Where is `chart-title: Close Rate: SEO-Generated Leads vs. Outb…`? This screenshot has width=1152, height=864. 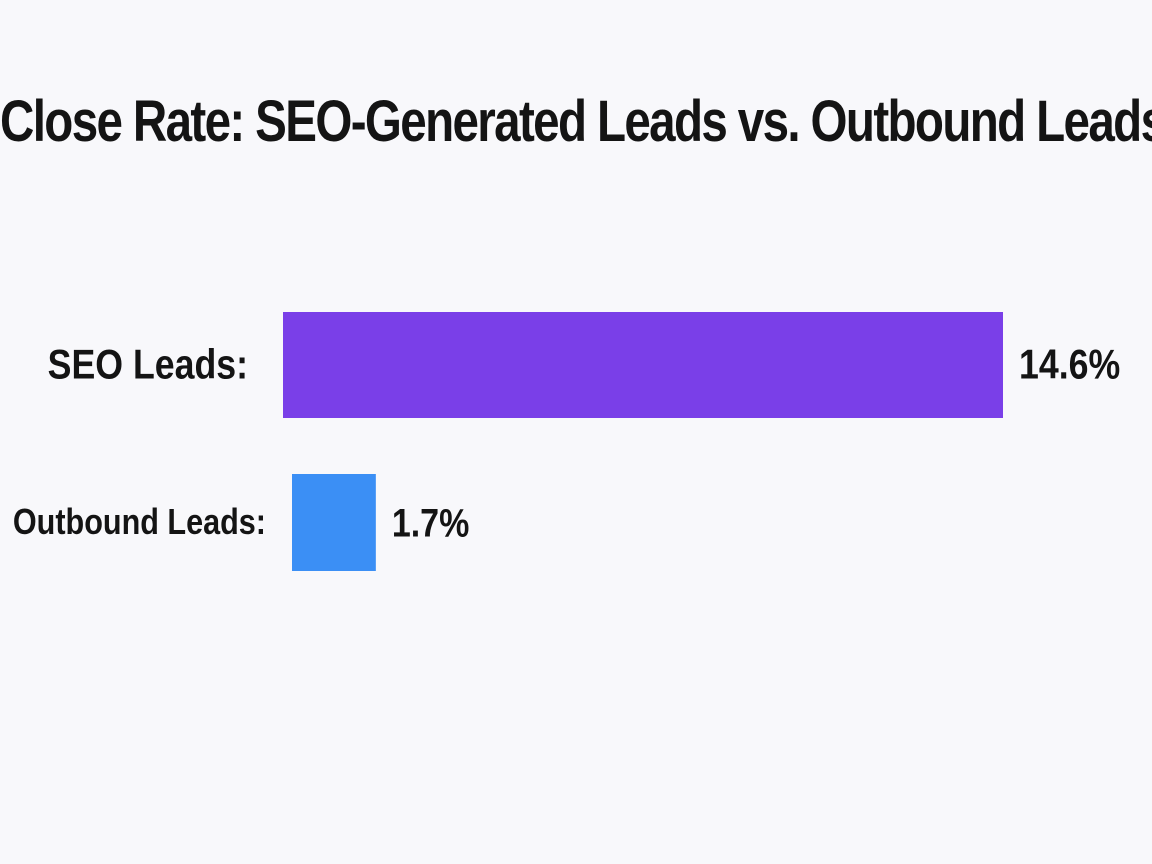 chart-title: Close Rate: SEO-Generated Leads vs. Outb… is located at coordinates (576, 121).